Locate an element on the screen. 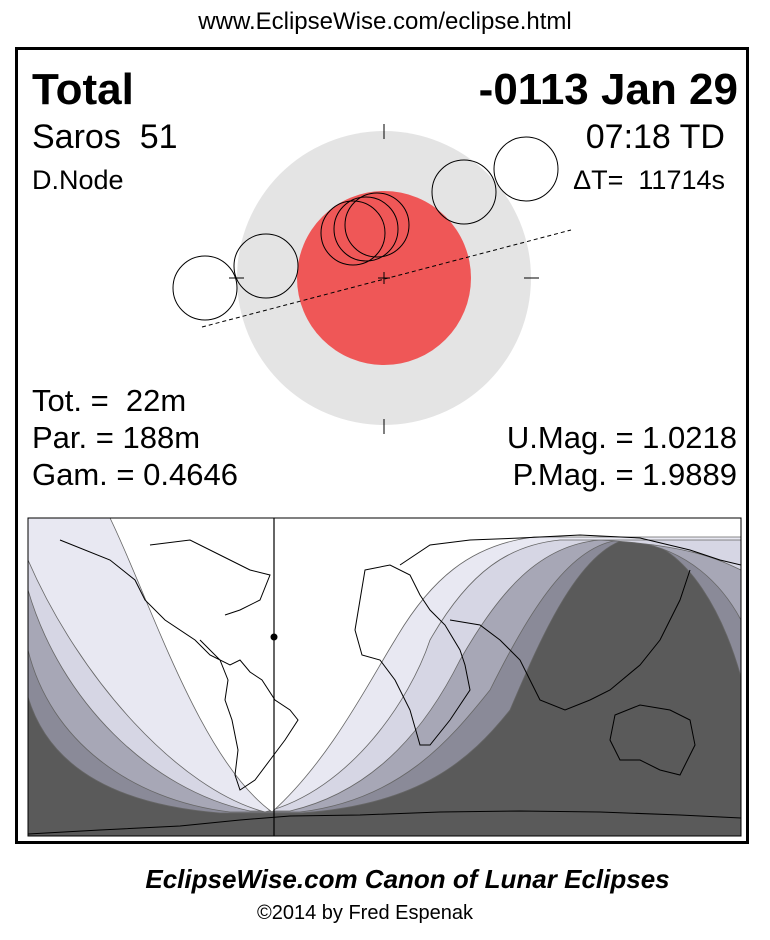 The image size is (770, 940). moon-positions is located at coordinates (365, 228).